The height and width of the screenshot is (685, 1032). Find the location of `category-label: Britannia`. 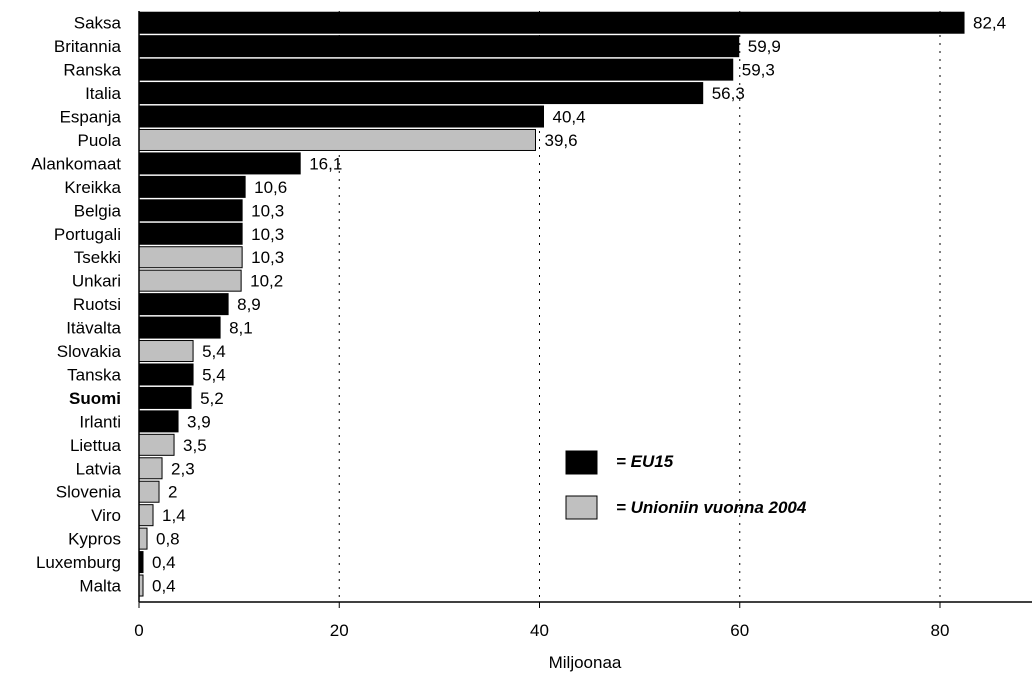

category-label: Britannia is located at coordinates (88, 46).